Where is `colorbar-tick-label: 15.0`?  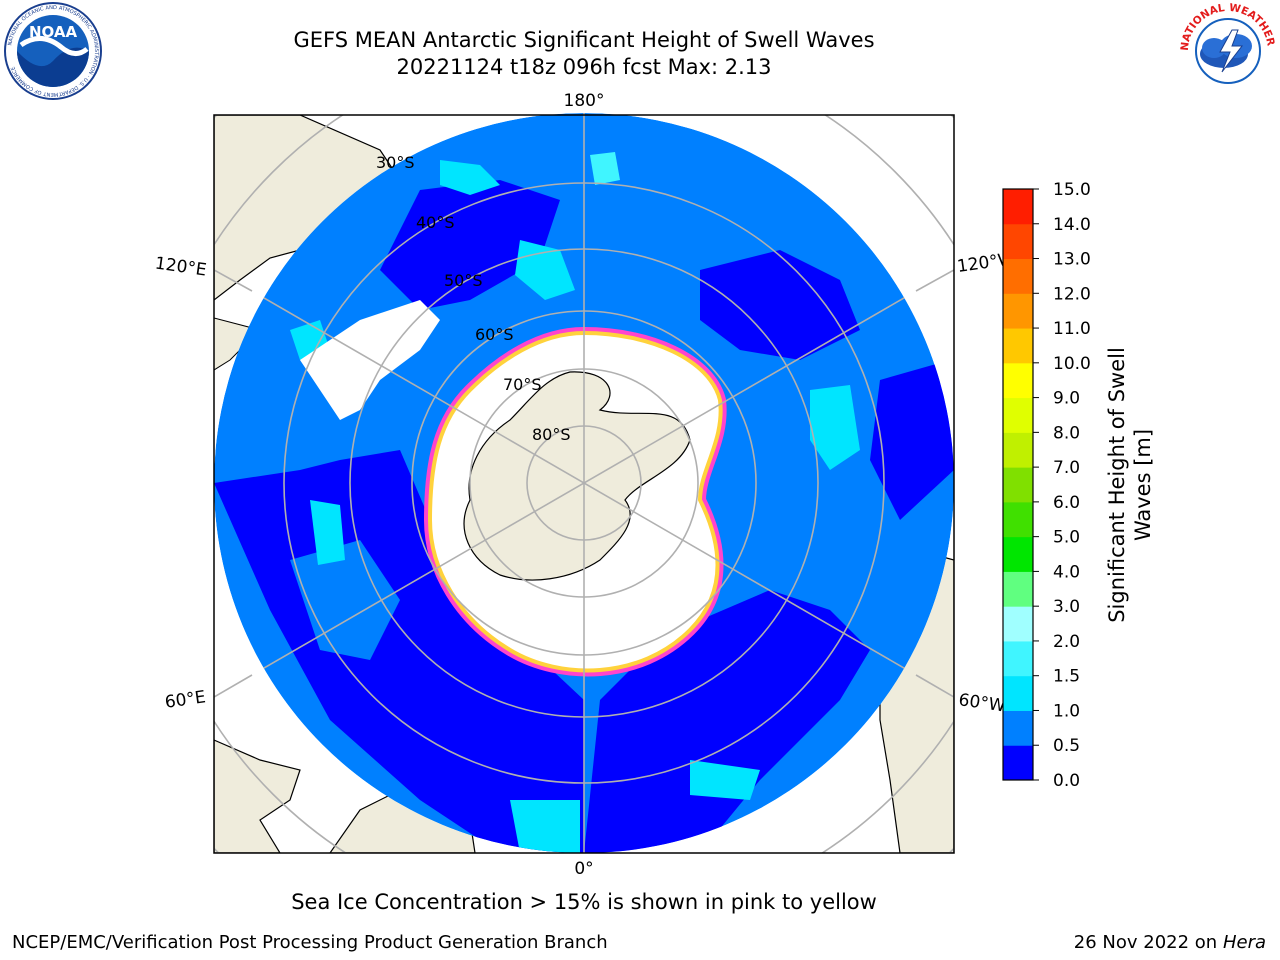
colorbar-tick-label: 15.0 is located at coordinates (1072, 190).